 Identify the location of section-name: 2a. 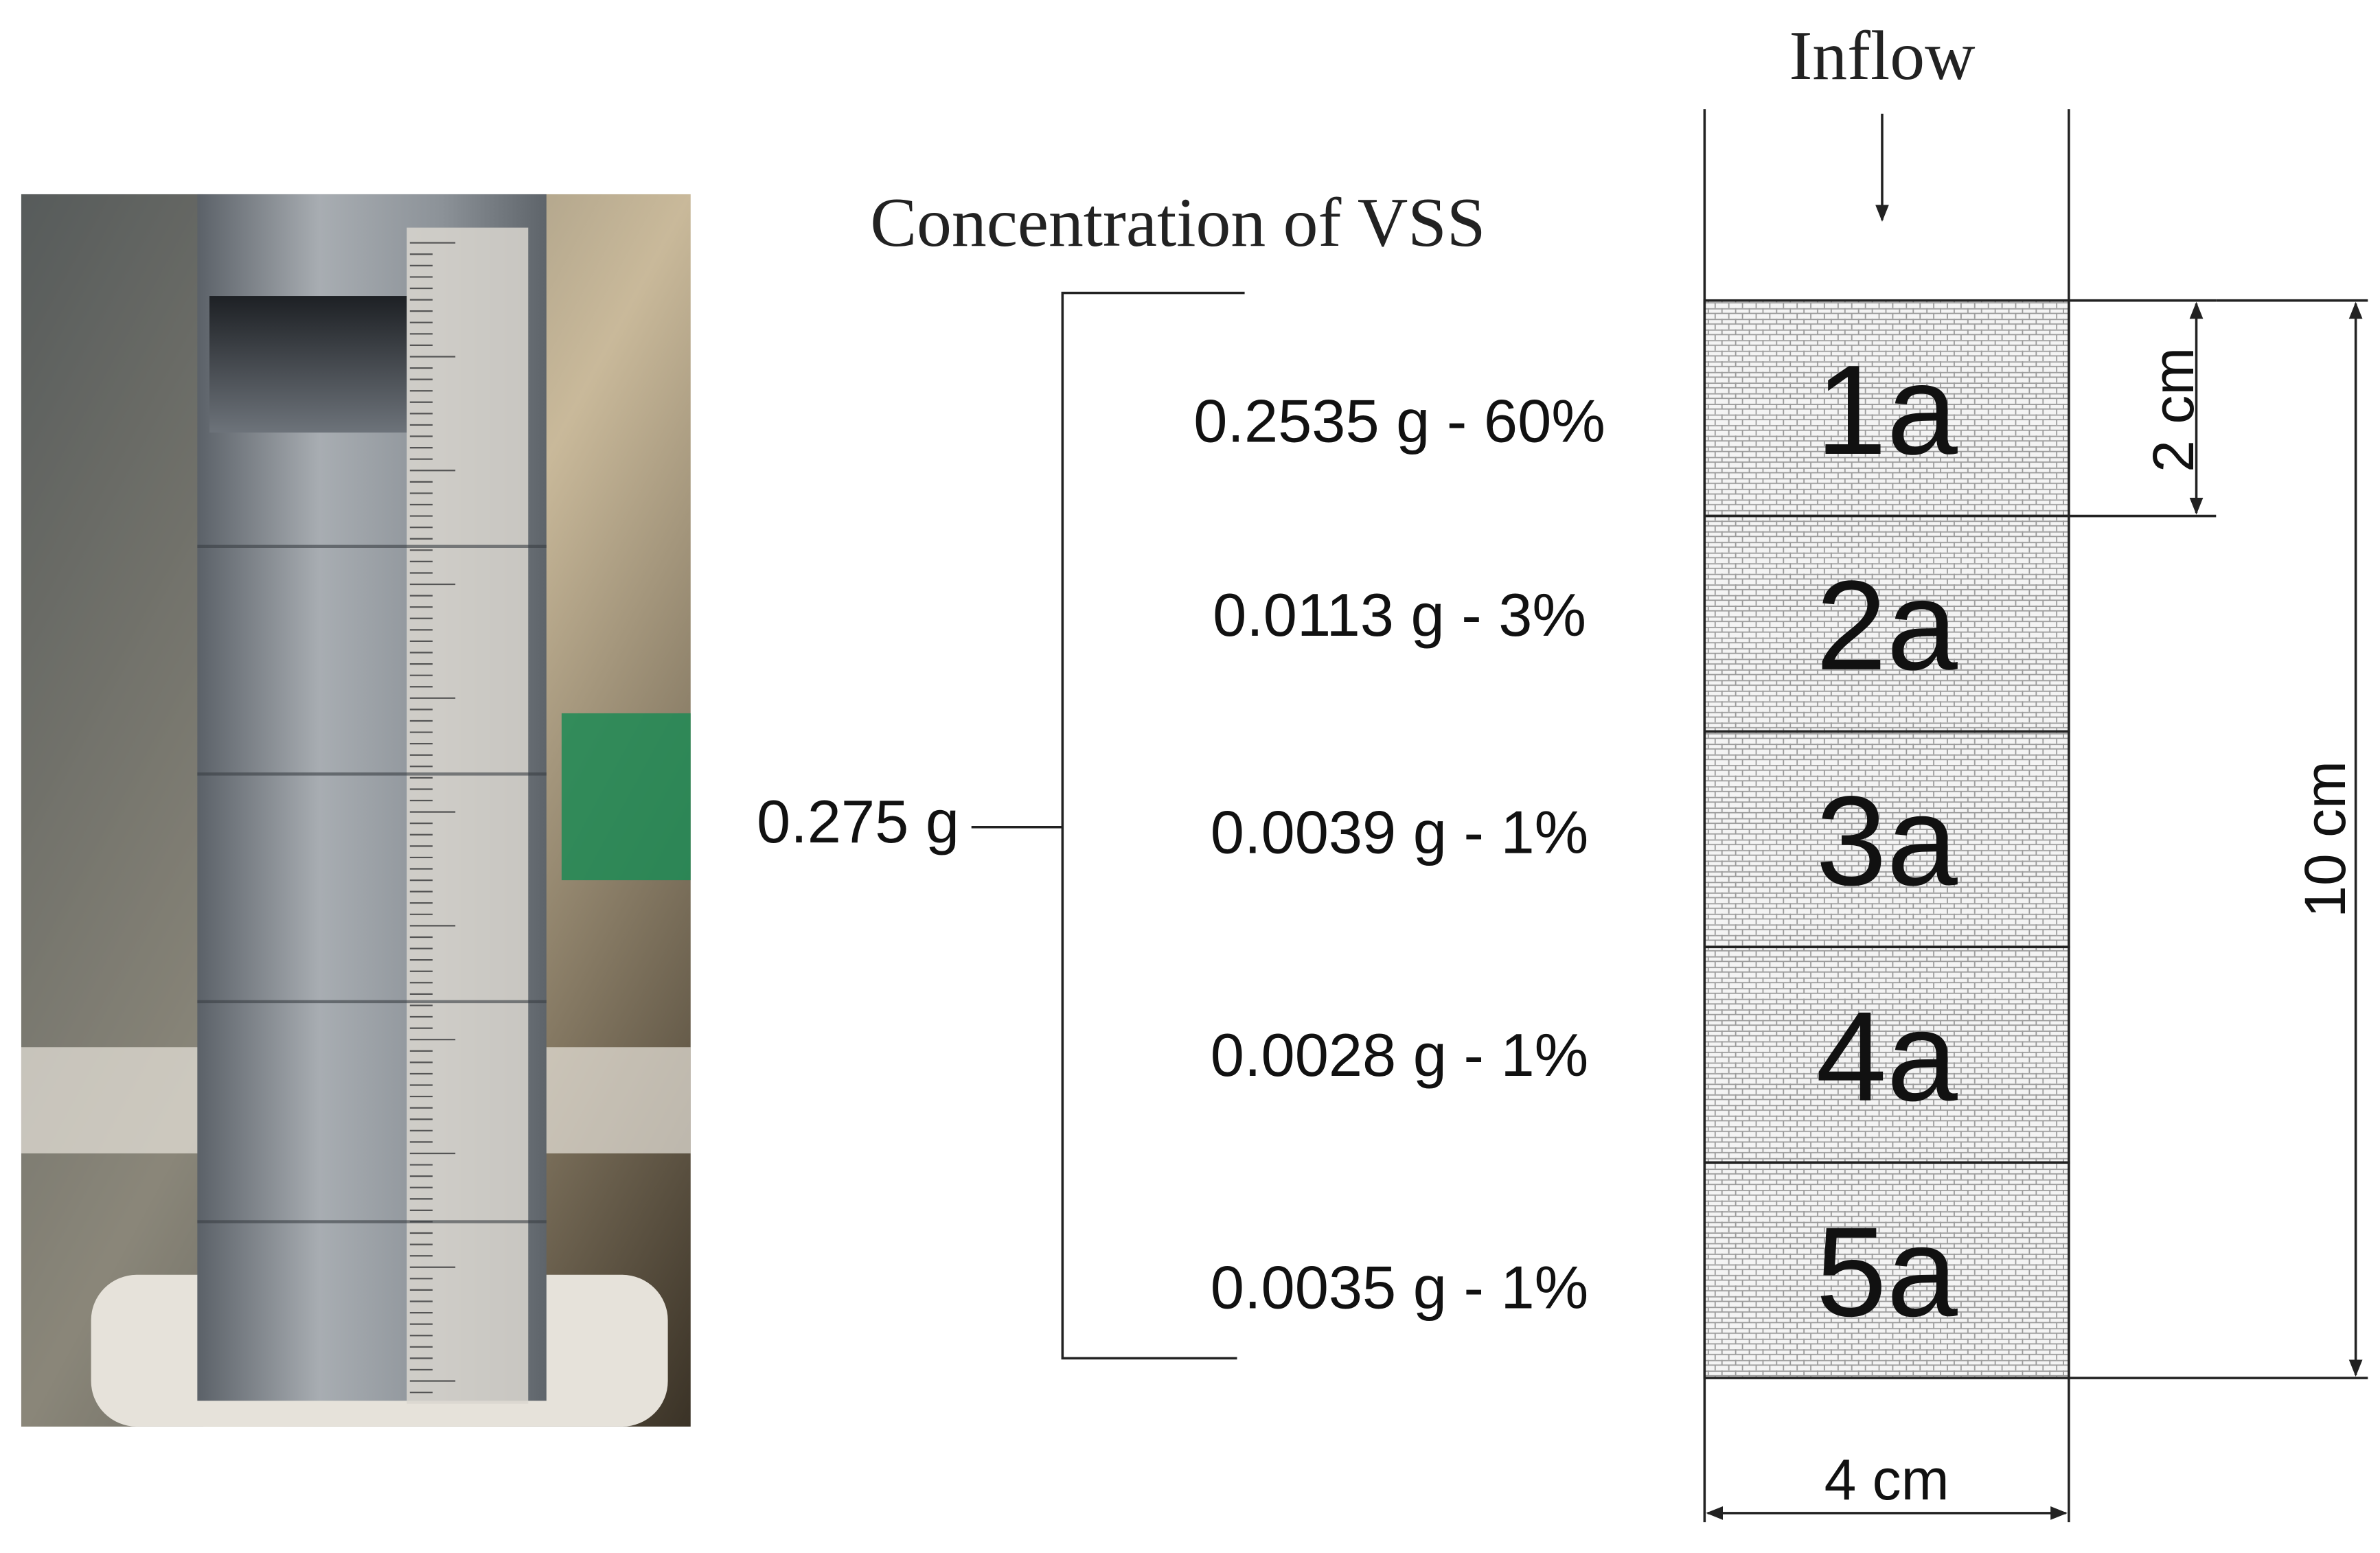
(1887, 626).